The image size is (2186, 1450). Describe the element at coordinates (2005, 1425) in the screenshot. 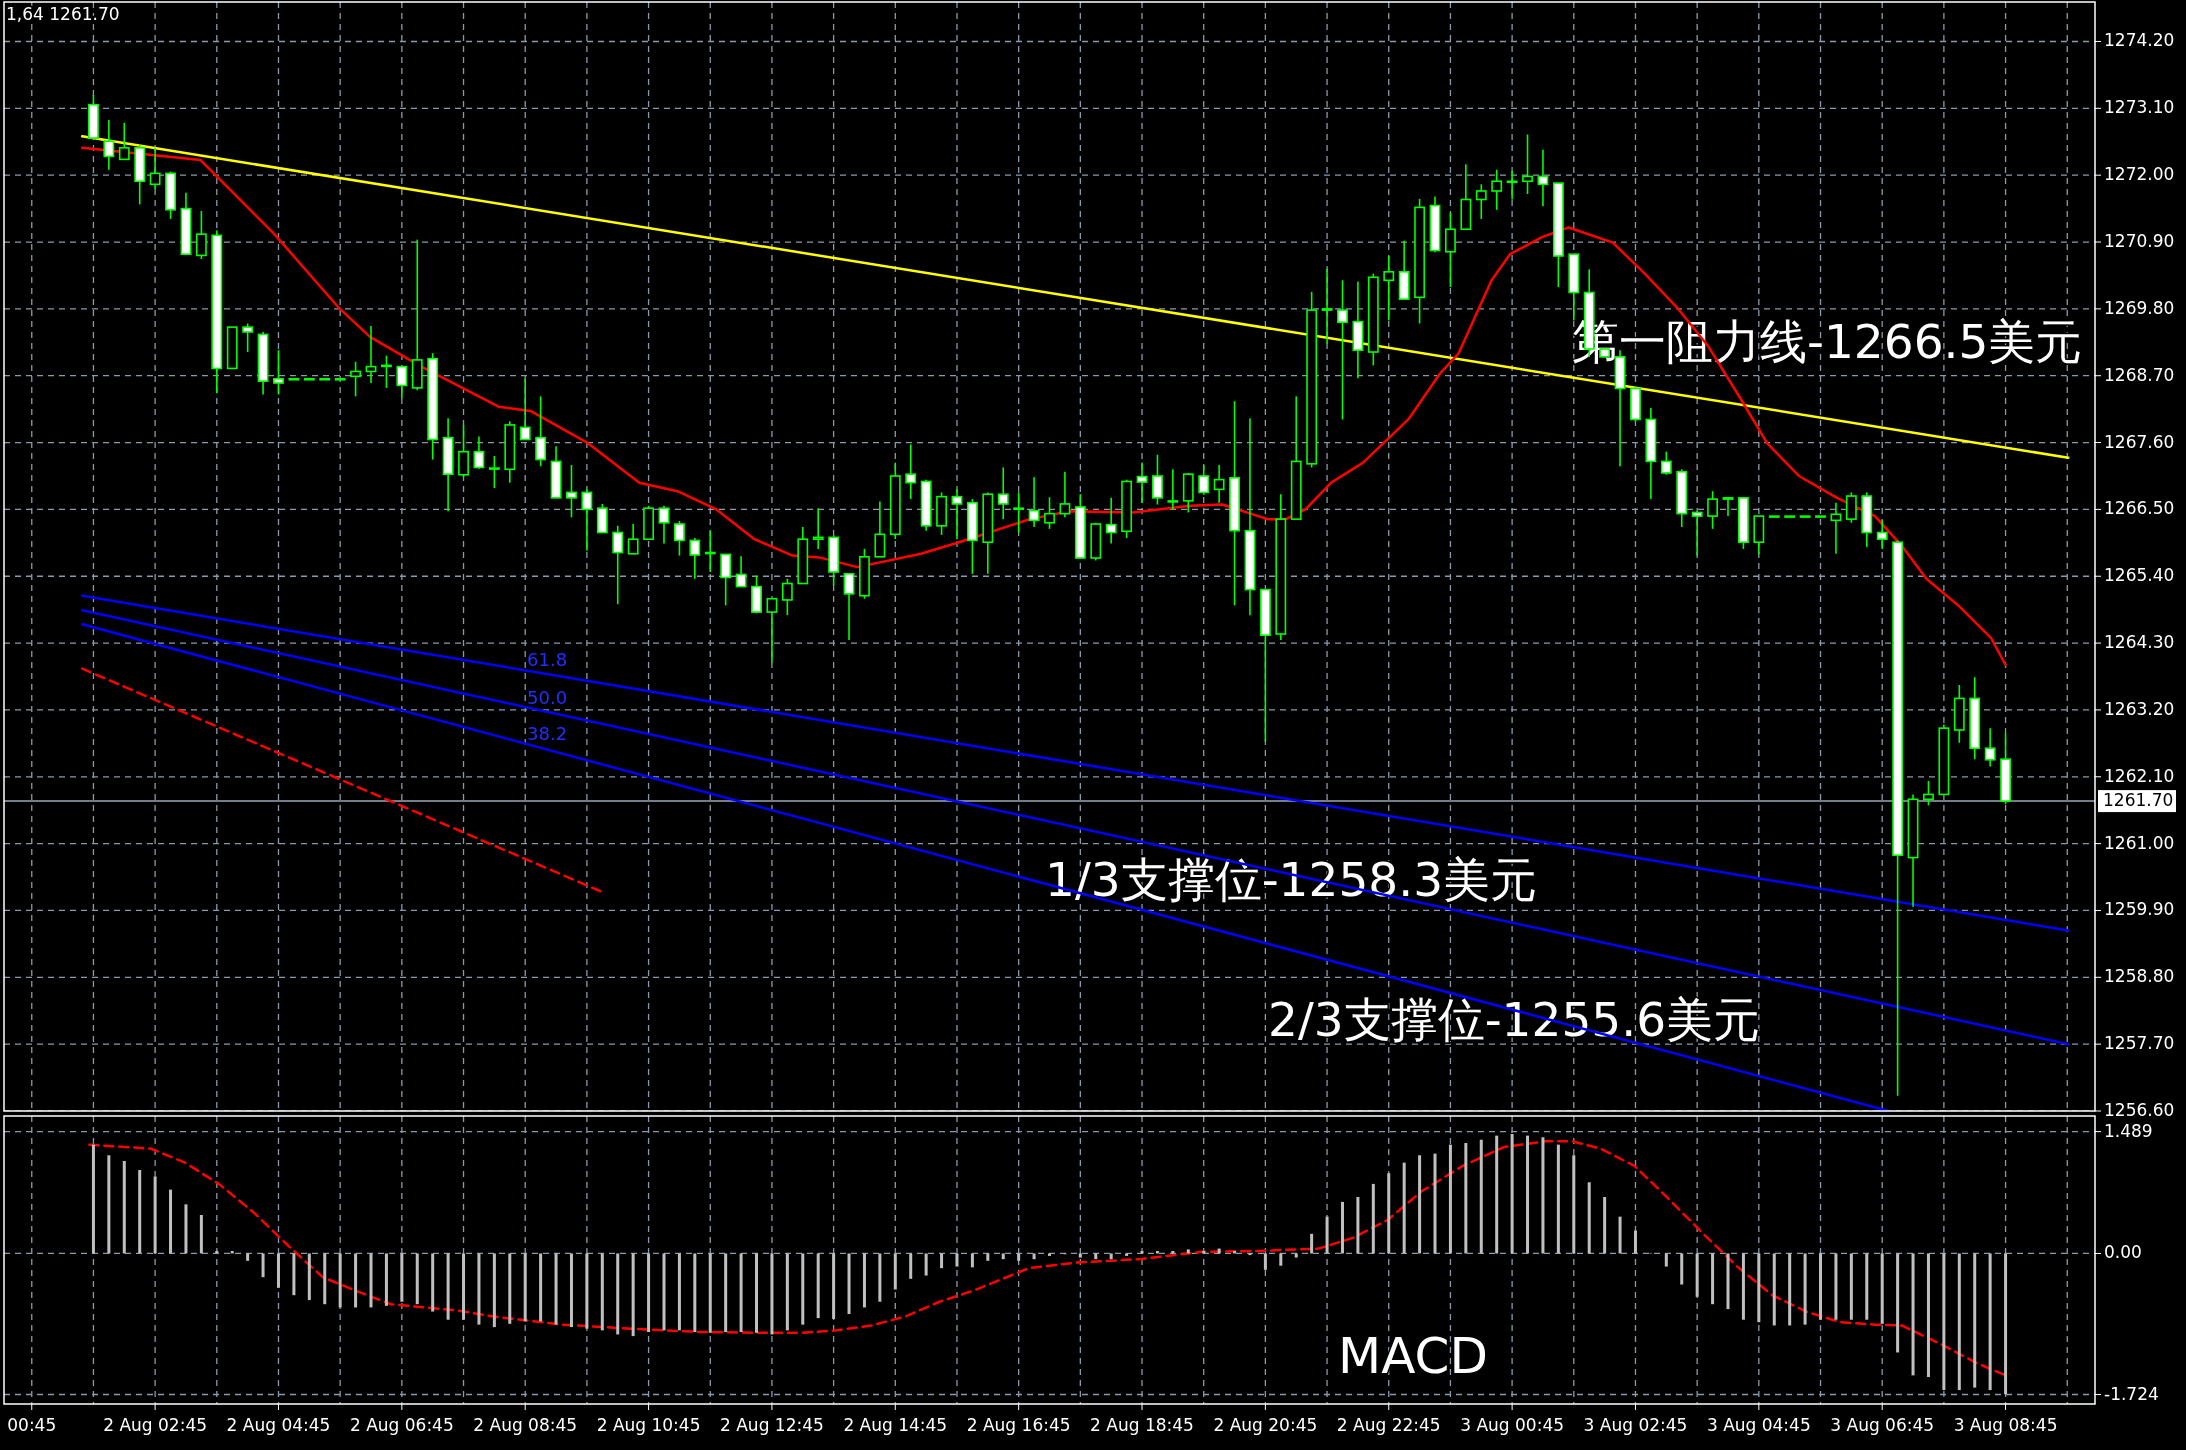

I see `x-tick-label: 3 Aug 08:45` at that location.